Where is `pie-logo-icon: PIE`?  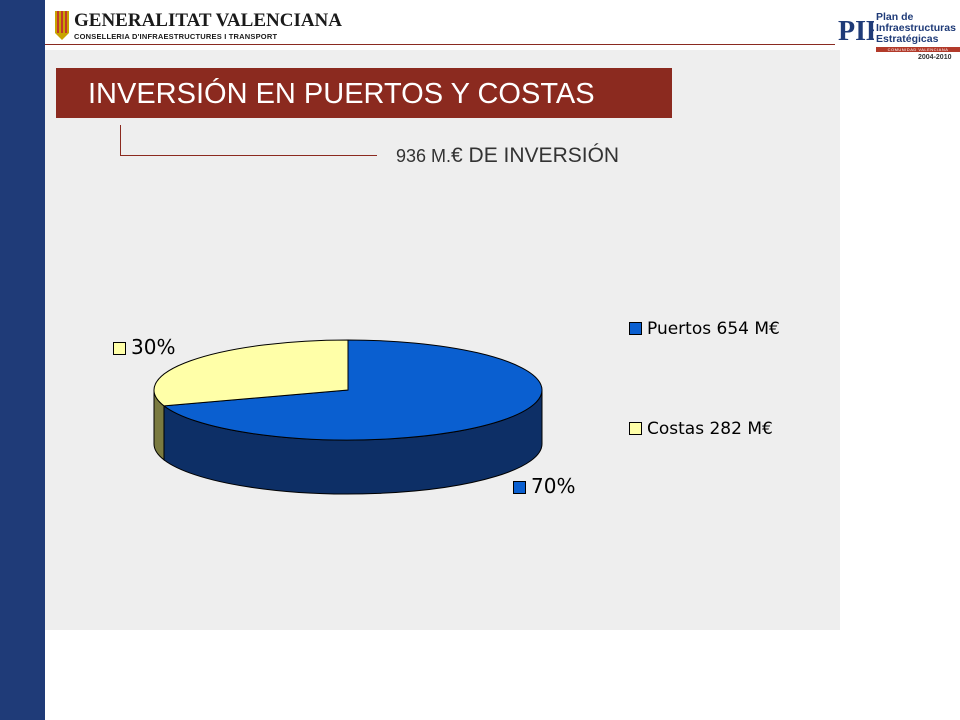 pie-logo-icon: PIE is located at coordinates (856, 31).